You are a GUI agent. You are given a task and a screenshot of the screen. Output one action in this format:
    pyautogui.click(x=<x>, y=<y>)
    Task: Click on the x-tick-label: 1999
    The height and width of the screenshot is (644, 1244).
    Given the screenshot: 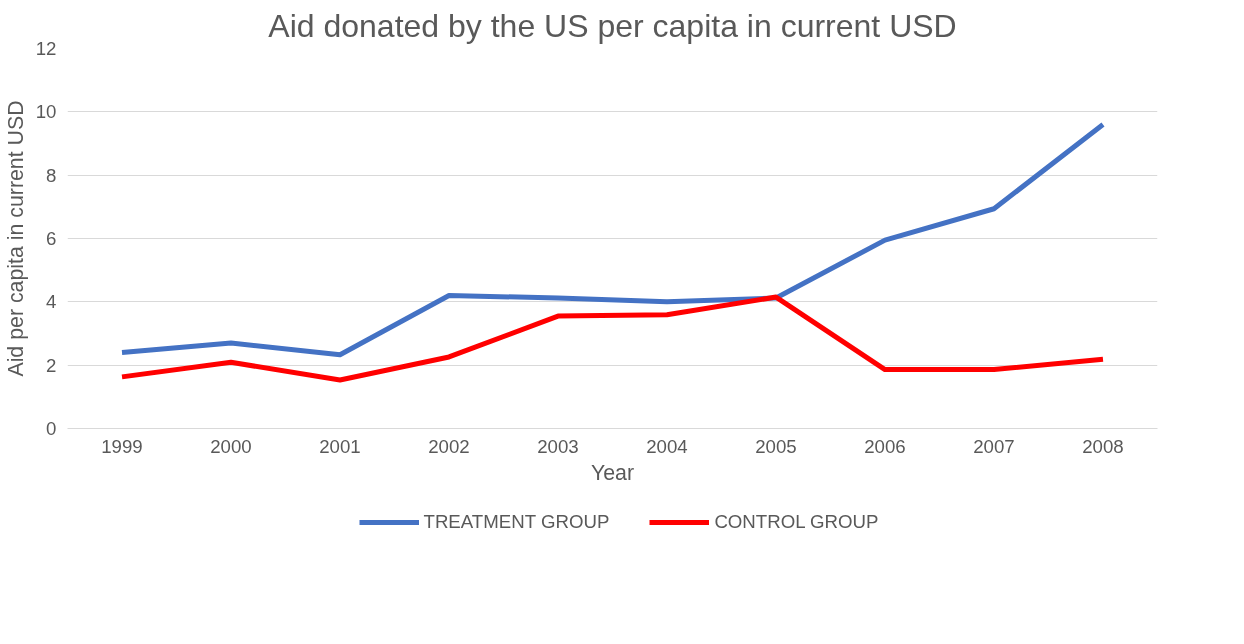 What is the action you would take?
    pyautogui.click(x=122, y=446)
    